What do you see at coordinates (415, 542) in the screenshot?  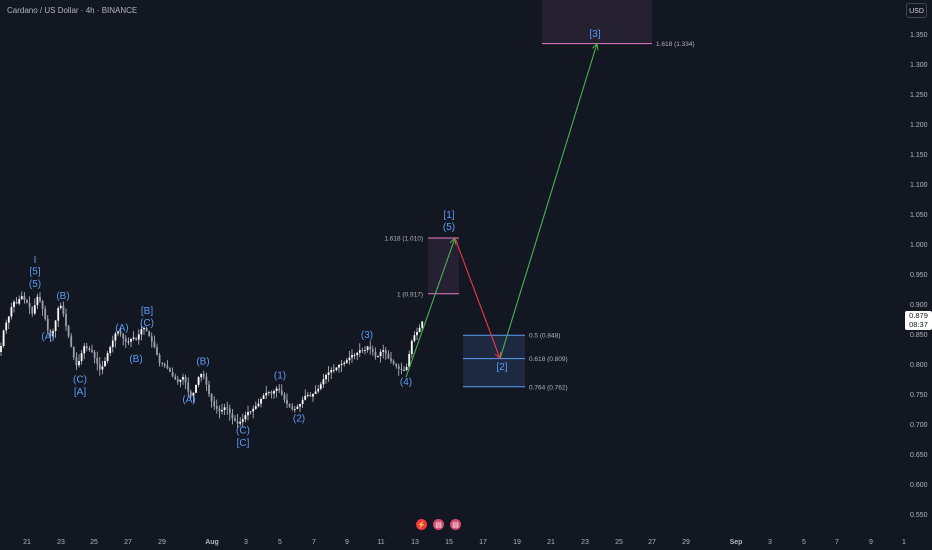 I see `x-tick-label: 13` at bounding box center [415, 542].